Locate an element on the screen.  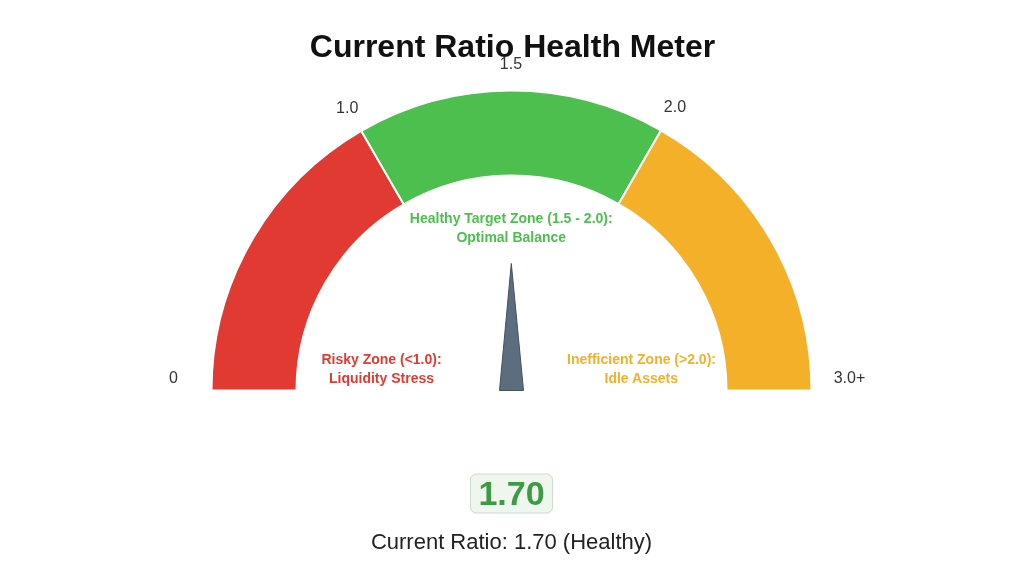
slice-label: Inefficient Zone (>2.0): Idle Assets is located at coordinates (641, 368).